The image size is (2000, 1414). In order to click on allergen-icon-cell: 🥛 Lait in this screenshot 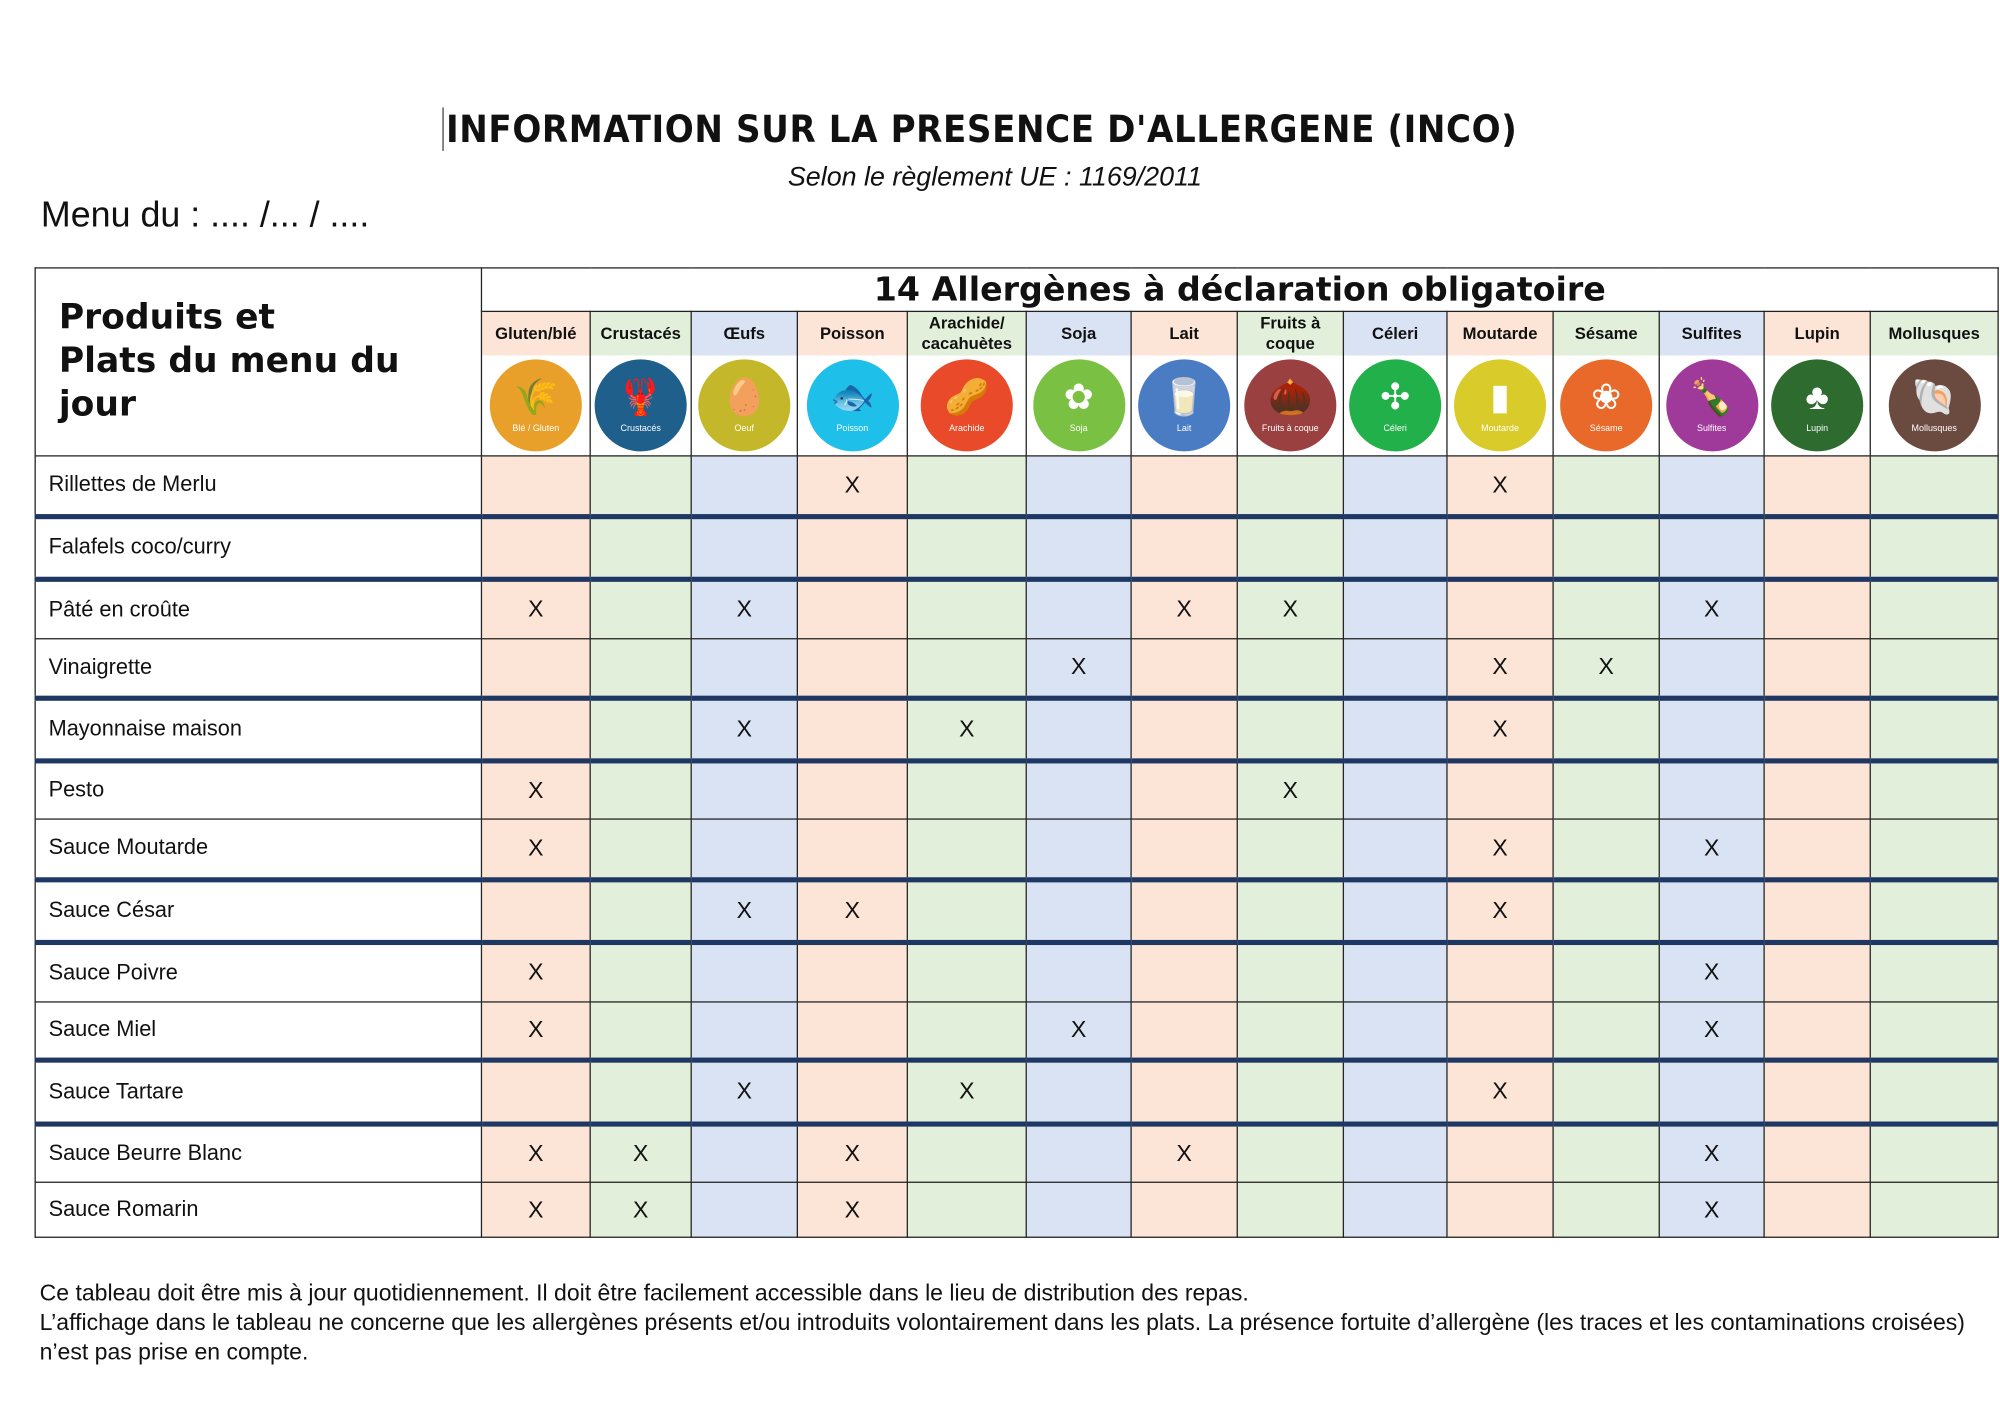, I will do `click(1184, 406)`.